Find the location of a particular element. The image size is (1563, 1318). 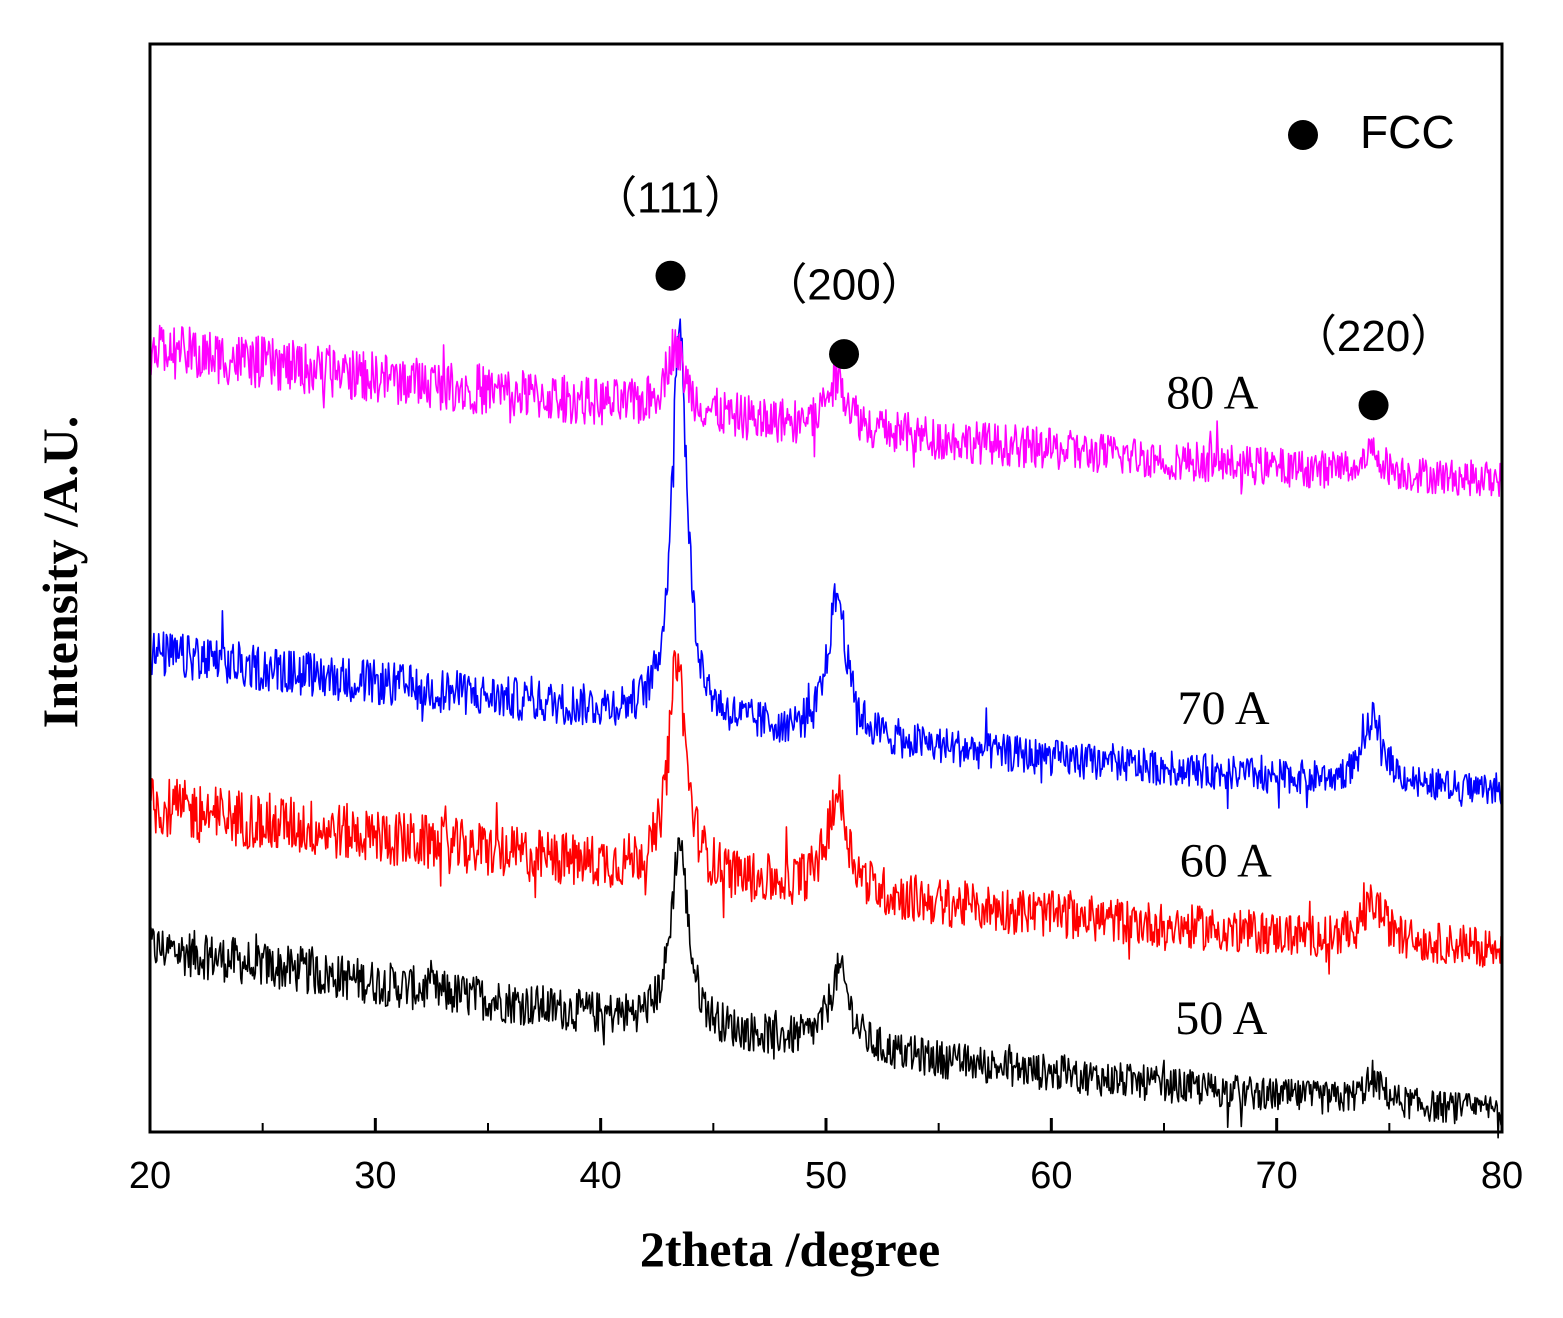

x-axis-title: 2theta /degree is located at coordinates (790, 1249).